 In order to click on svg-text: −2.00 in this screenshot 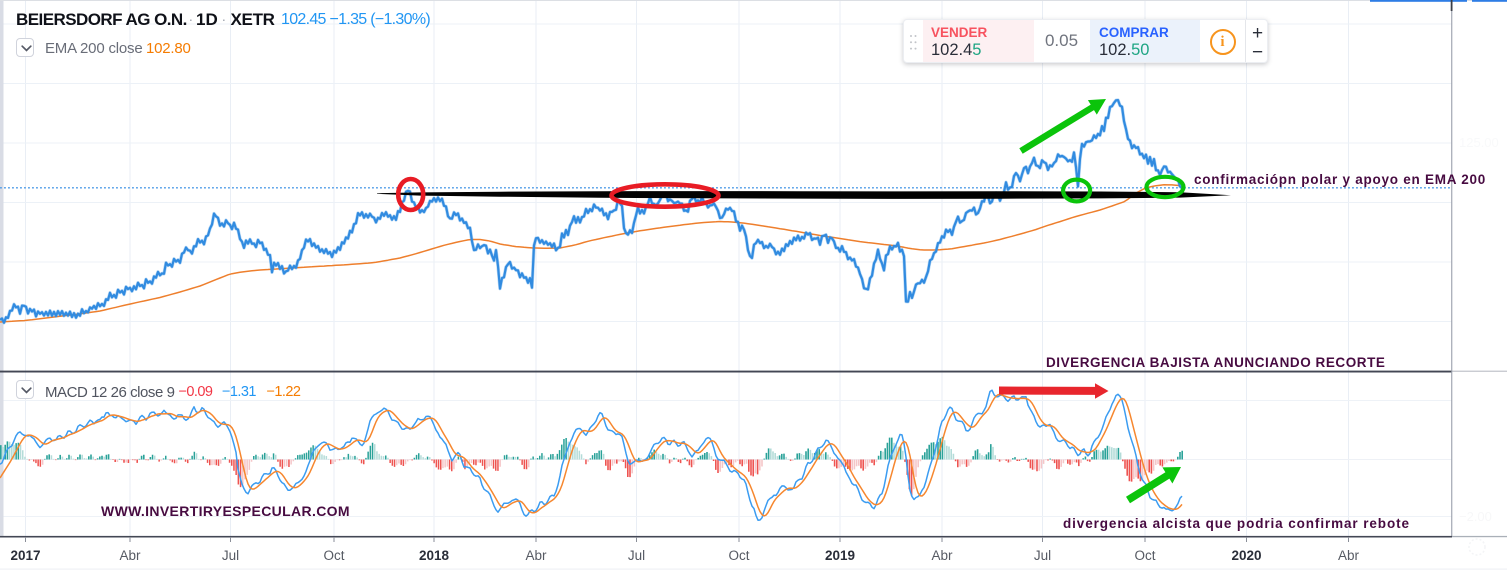, I will do `click(1475, 516)`.